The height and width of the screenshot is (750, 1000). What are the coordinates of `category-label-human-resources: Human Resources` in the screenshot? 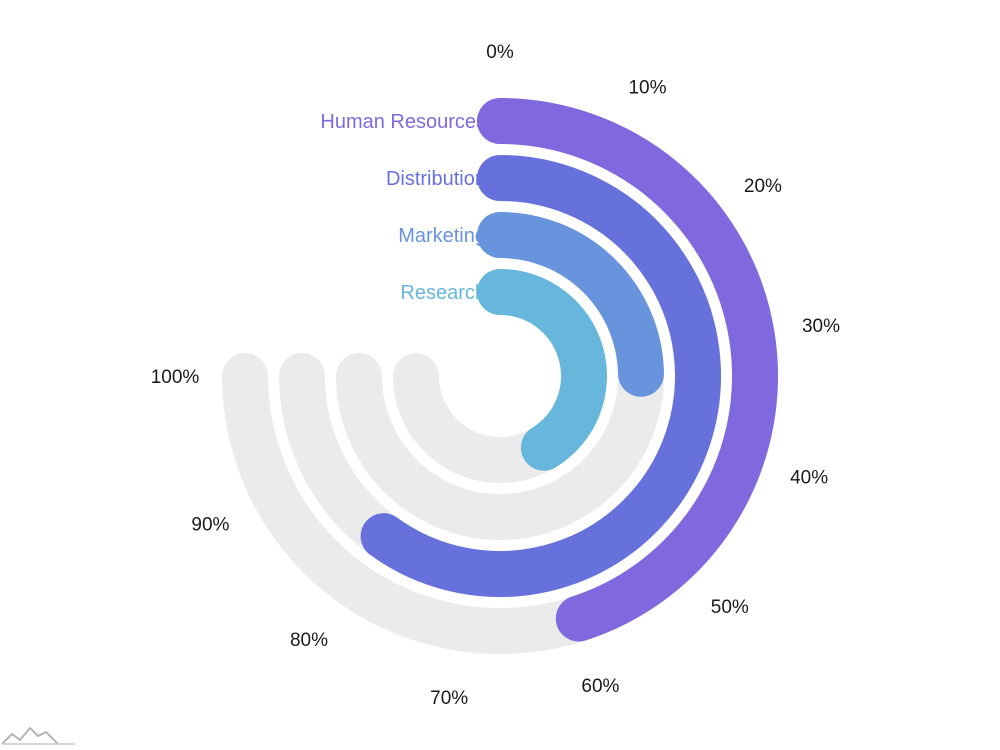 It's located at (403, 122).